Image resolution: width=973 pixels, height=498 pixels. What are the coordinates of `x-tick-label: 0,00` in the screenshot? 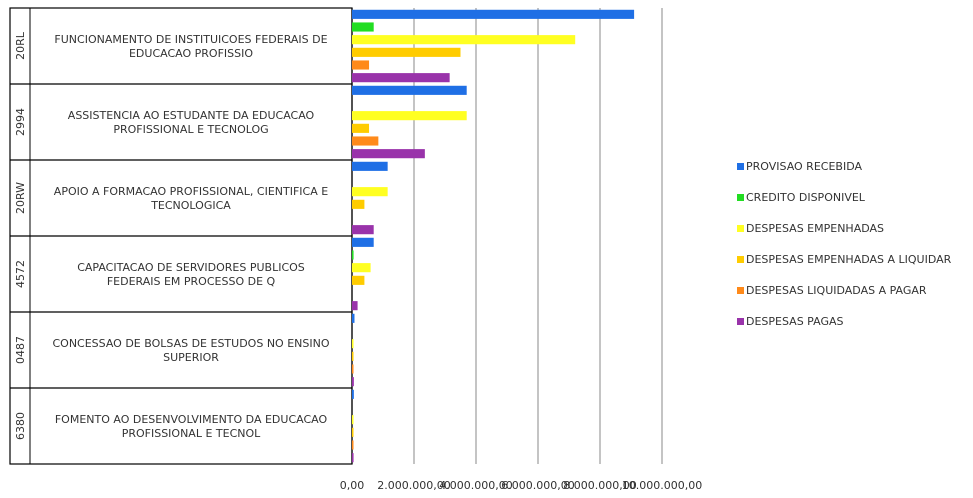 It's located at (352, 485).